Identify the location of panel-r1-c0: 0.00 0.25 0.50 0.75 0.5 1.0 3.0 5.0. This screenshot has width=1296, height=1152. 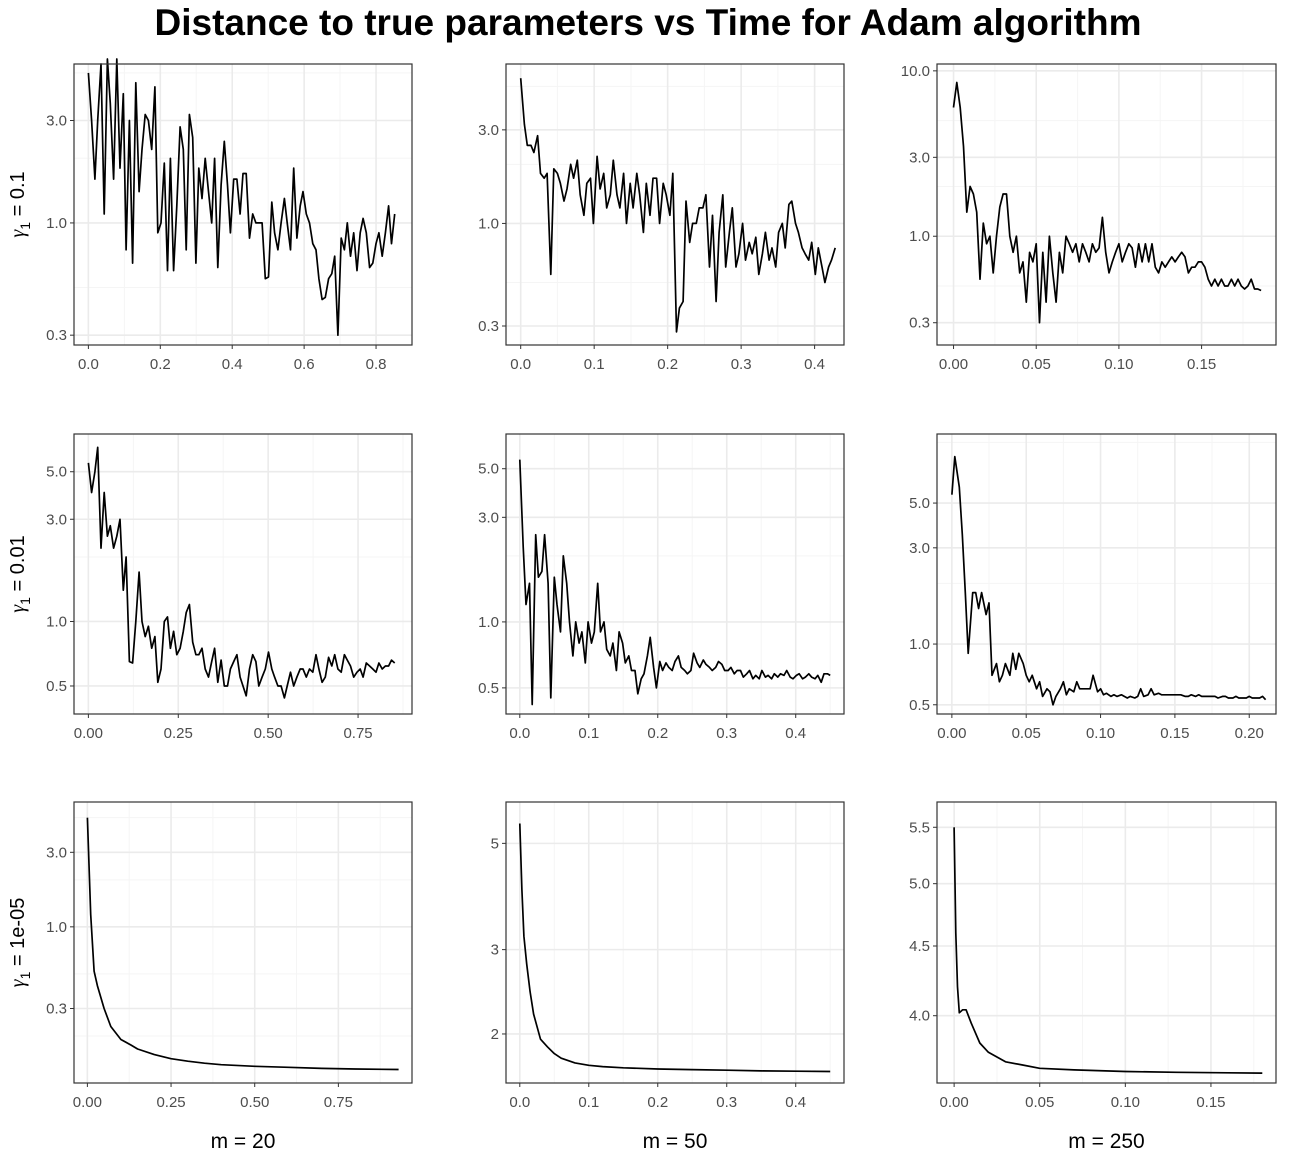
(229, 587).